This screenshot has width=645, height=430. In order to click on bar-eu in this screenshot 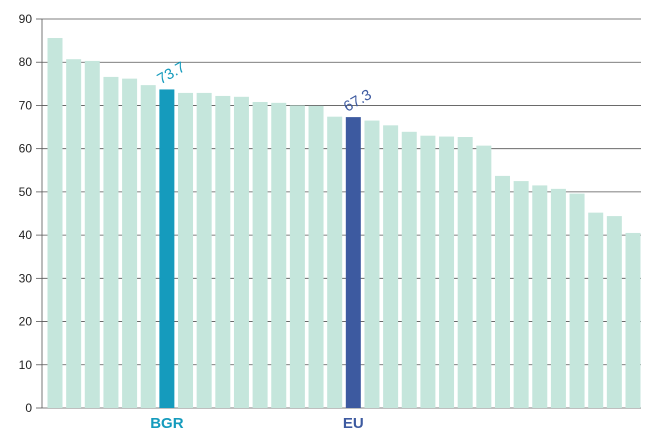, I will do `click(353, 263)`.